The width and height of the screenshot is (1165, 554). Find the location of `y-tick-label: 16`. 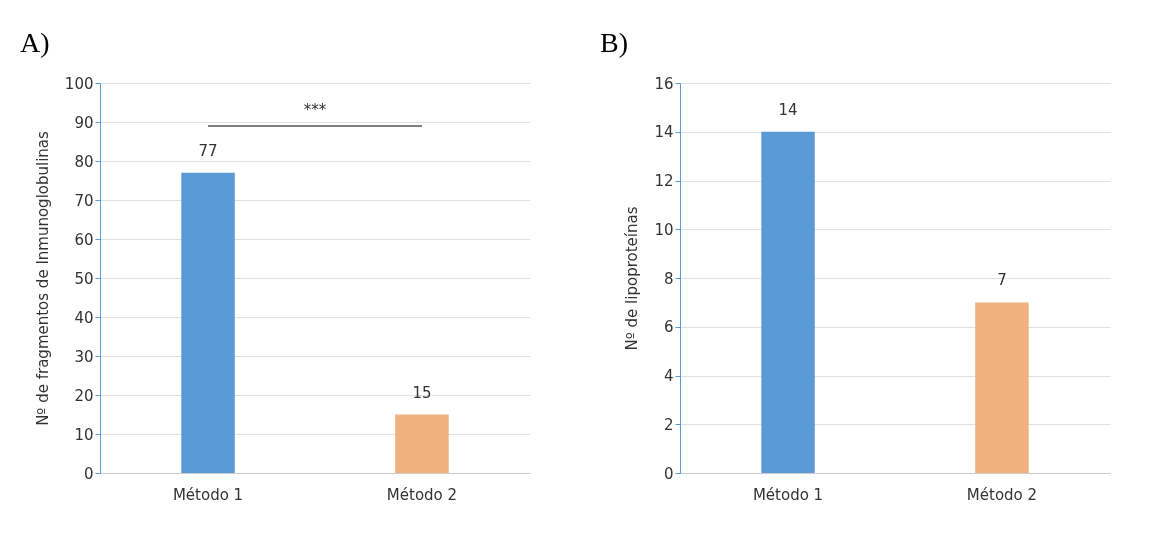

y-tick-label: 16 is located at coordinates (664, 83).